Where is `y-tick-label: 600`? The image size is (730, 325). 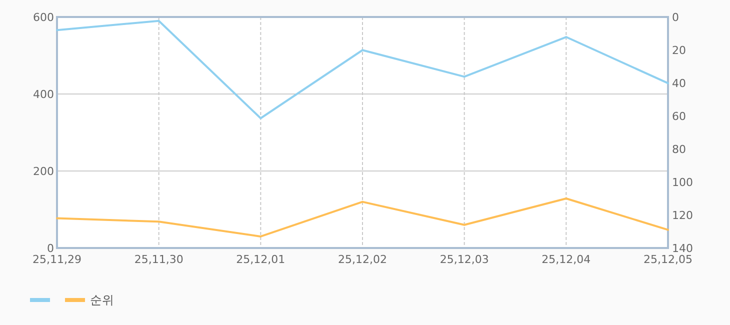
y-tick-label: 600 is located at coordinates (43, 17).